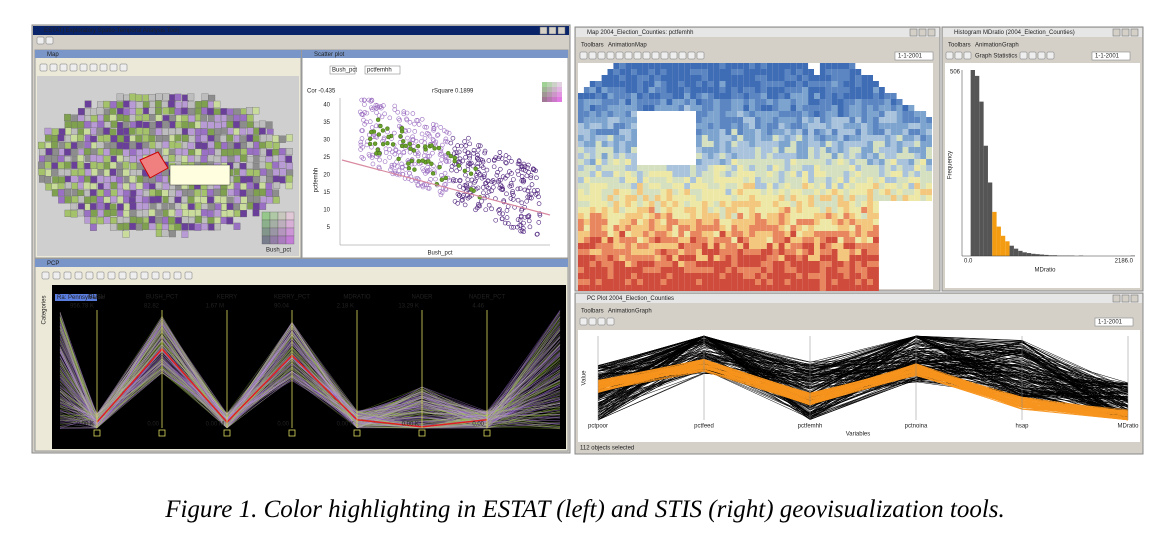 This screenshot has height=540, width=1153. Describe the element at coordinates (442, 179) in the screenshot. I see `selected-point` at that location.